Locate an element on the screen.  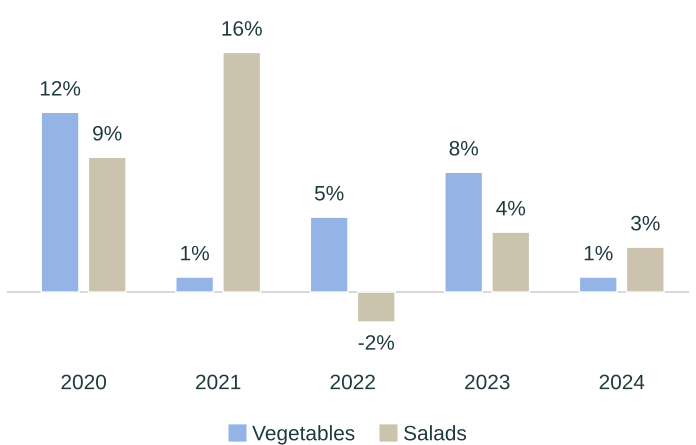
x-tick-label: 2020 is located at coordinates (84, 382).